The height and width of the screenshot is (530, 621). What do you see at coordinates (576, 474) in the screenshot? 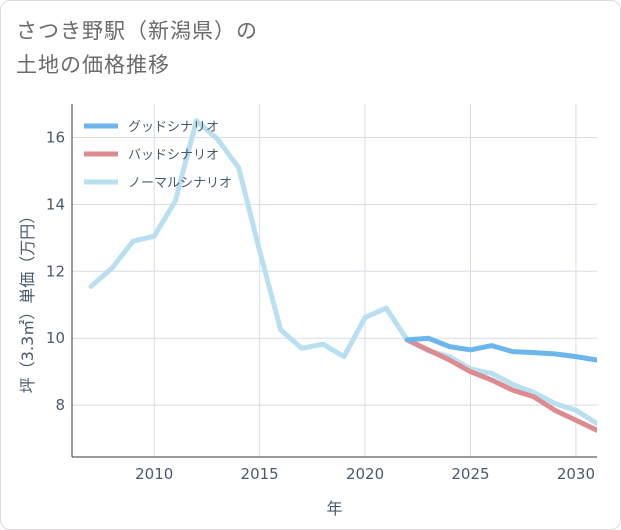
I see `x-tick-label-2030: 2030` at bounding box center [576, 474].